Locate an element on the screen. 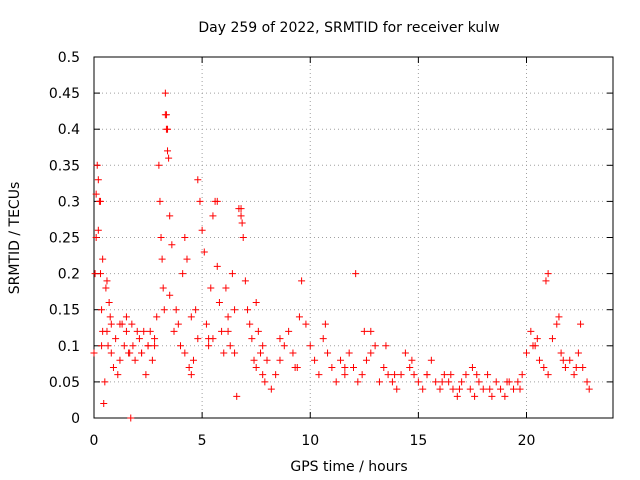 The height and width of the screenshot is (480, 640). y-tick-label: 0 is located at coordinates (75, 419).